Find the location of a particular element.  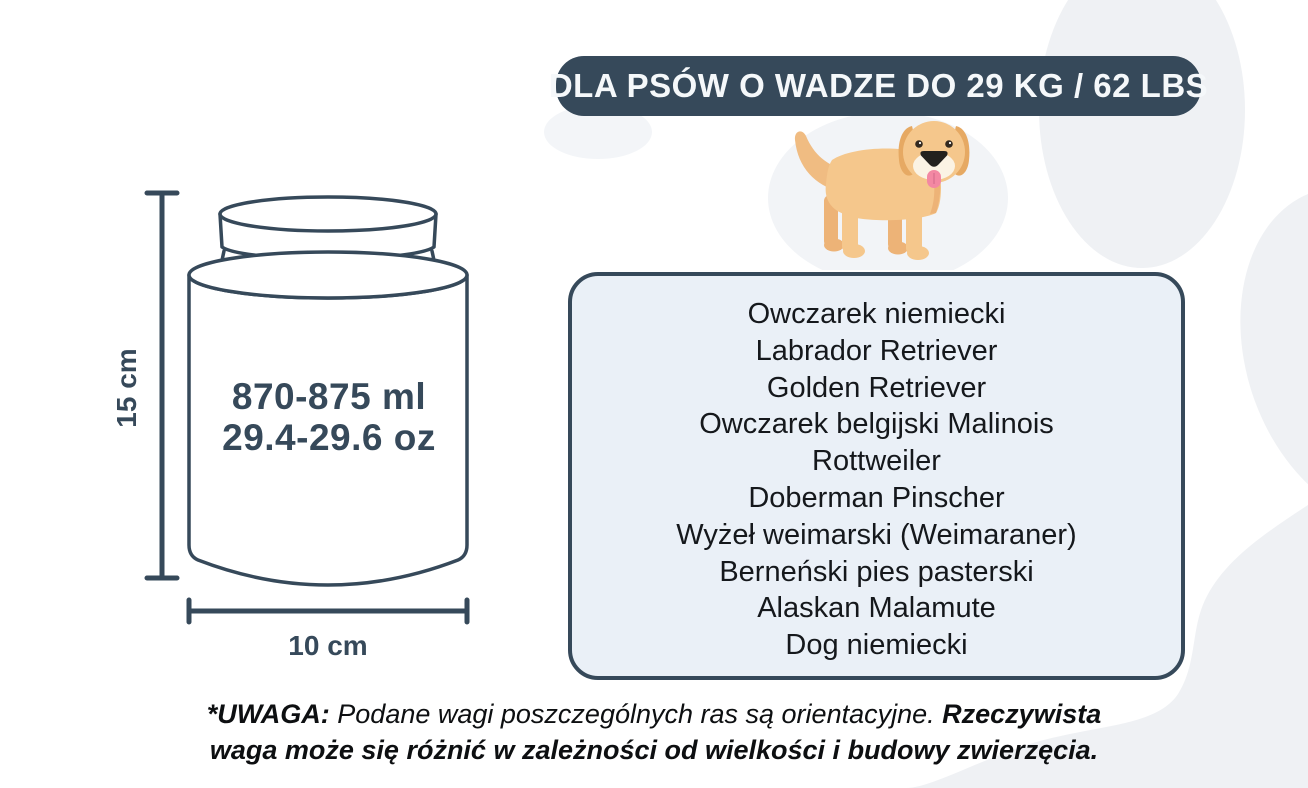

breed-item: Alaskan Malamute is located at coordinates (876, 608).